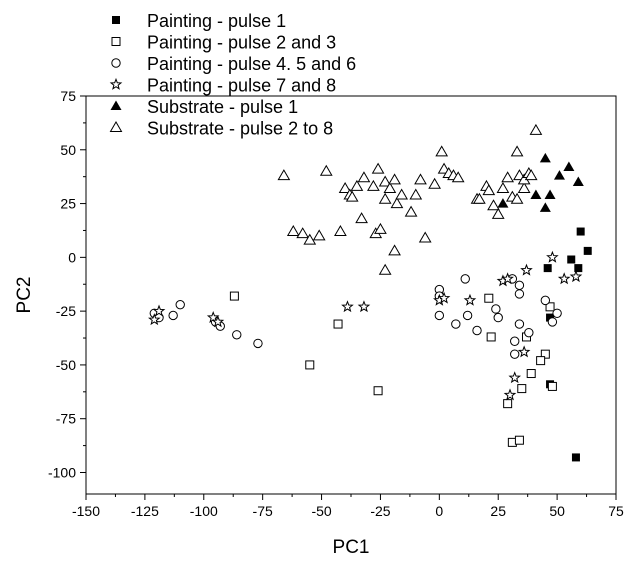  I want to click on legend-item: Painting - pulse 4. 5 and 6, so click(233, 64).